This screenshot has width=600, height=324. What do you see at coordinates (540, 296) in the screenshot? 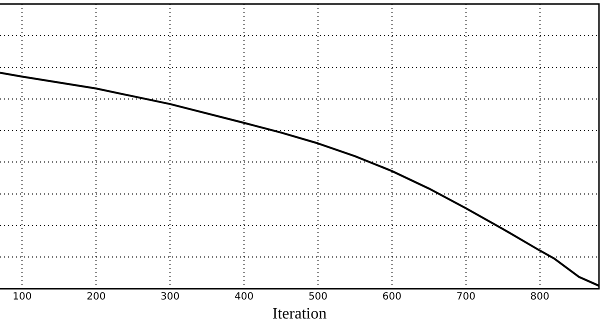
I see `x-tick-label: 800` at bounding box center [540, 296].